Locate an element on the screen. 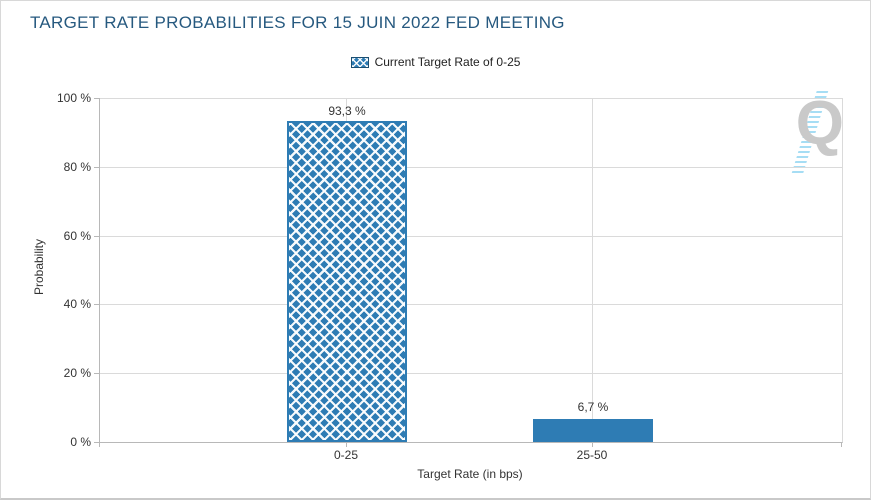 This screenshot has width=871, height=500. y-tick-label-100: 100 % is located at coordinates (73, 98).